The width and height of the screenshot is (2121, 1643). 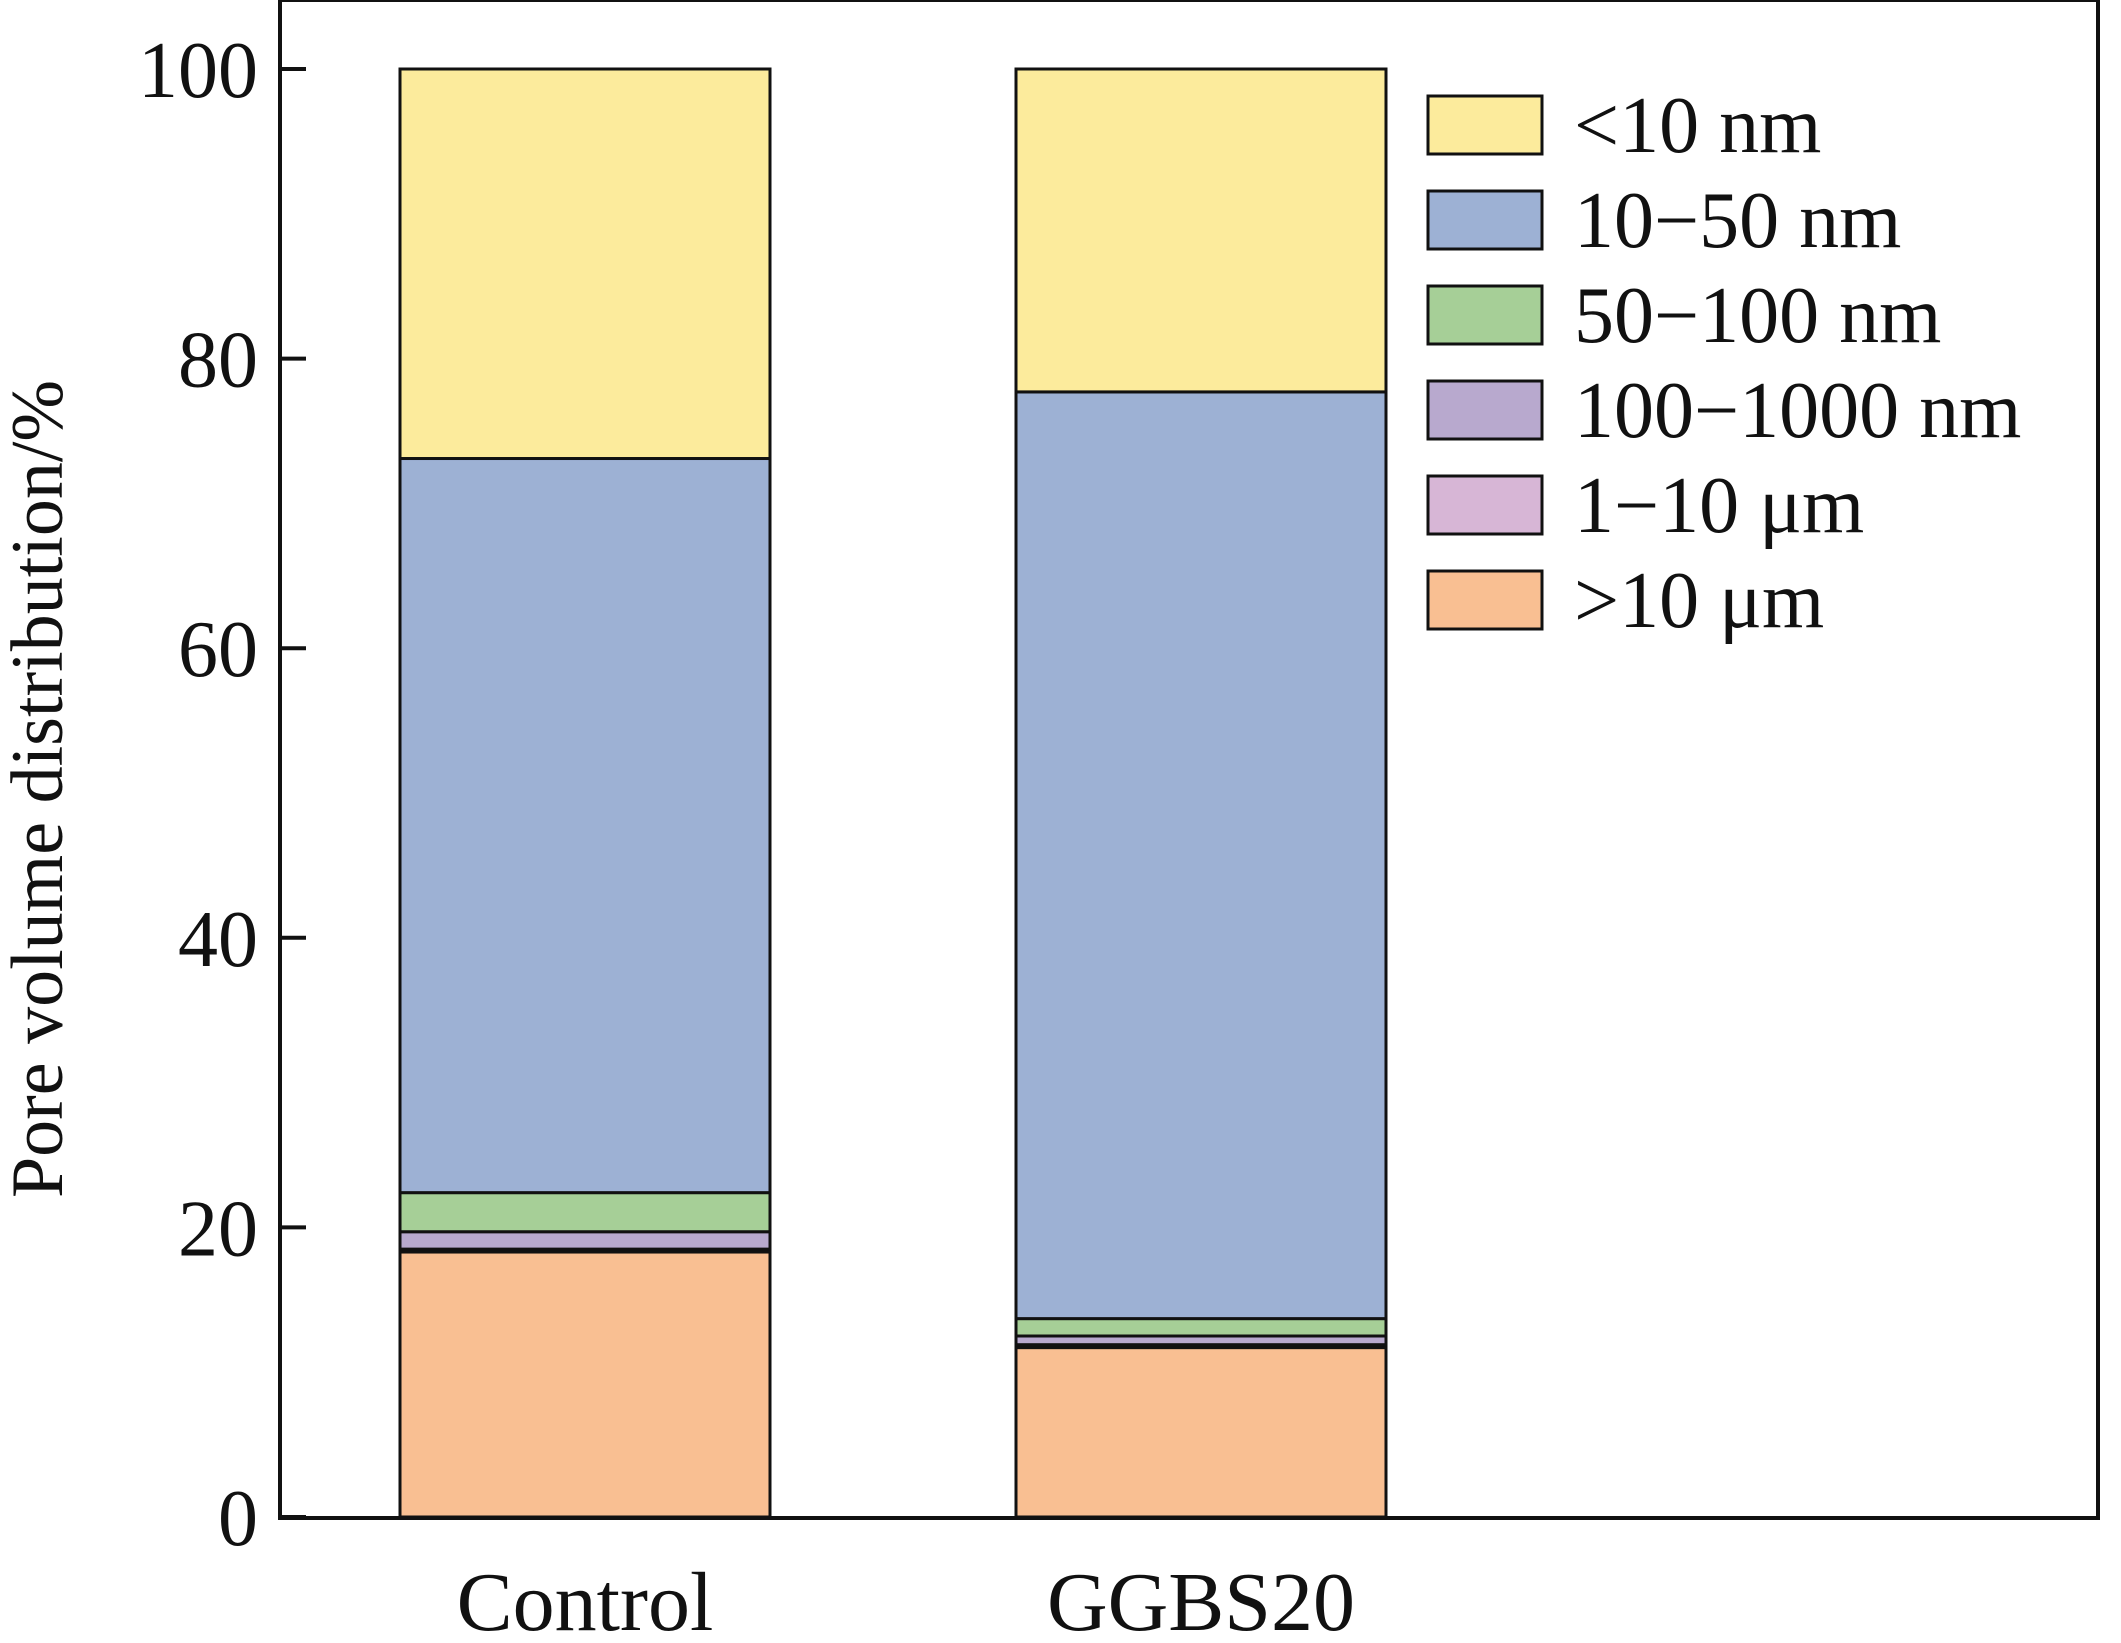 What do you see at coordinates (1699, 601) in the screenshot?
I see `legend-label: >10 μm` at bounding box center [1699, 601].